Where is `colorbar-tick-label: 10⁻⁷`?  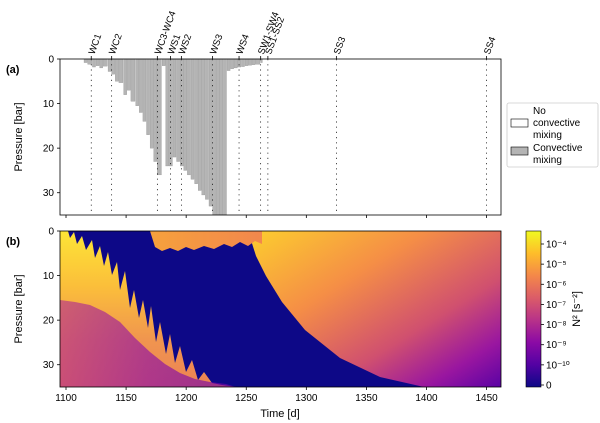 colorbar-tick-label: 10⁻⁷ is located at coordinates (556, 305).